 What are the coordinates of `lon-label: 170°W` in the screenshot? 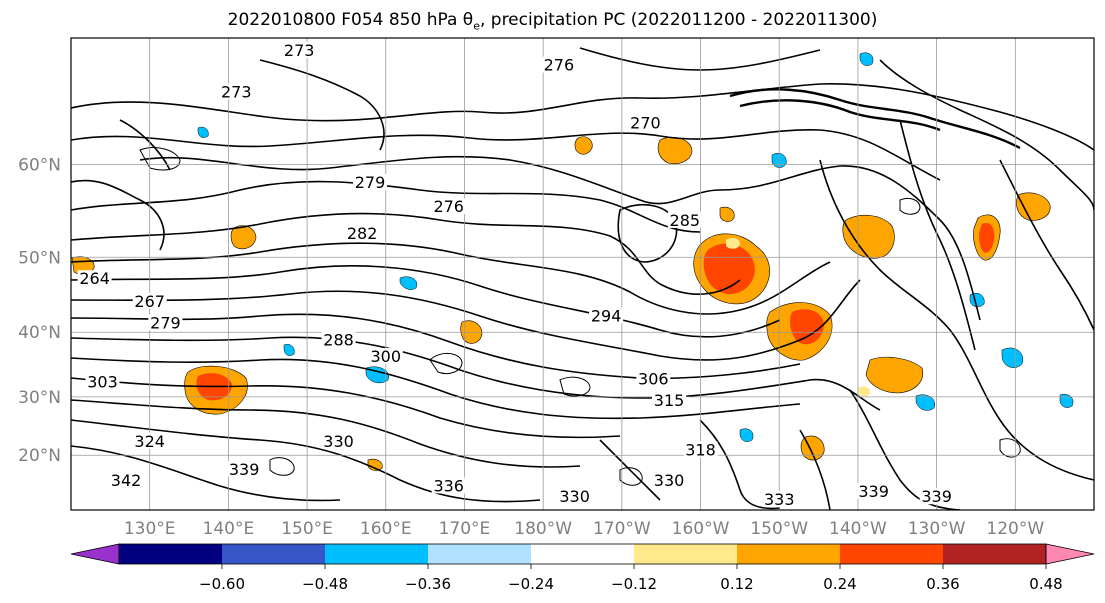 It's located at (622, 529).